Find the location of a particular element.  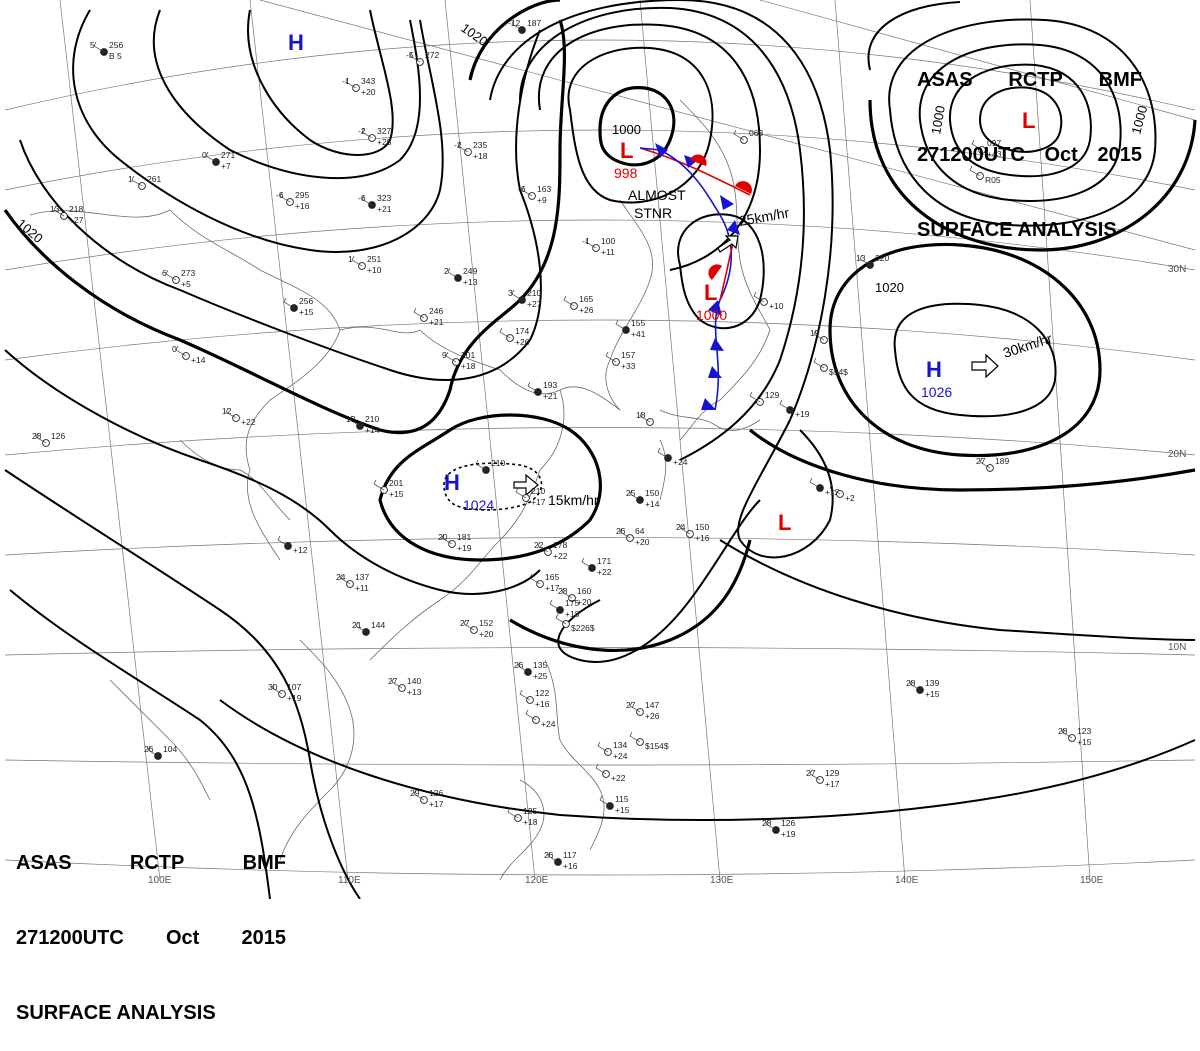

station-plot: 115+15 is located at coordinates (614, 804).